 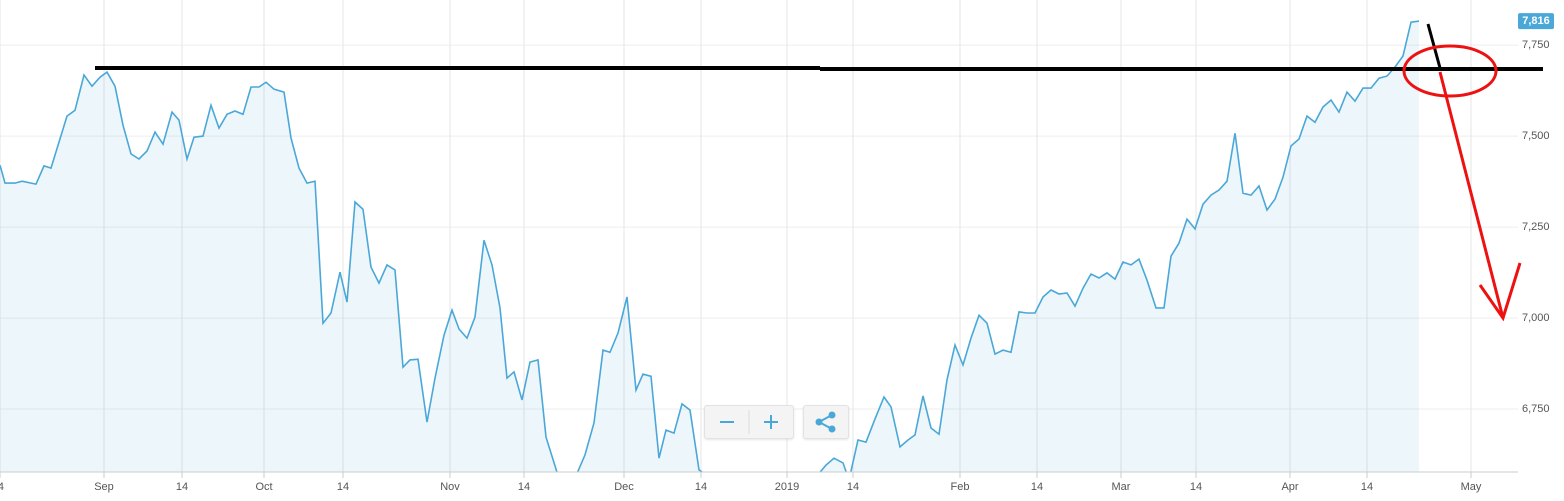 What do you see at coordinates (1471, 487) in the screenshot?
I see `x-tick-label: May` at bounding box center [1471, 487].